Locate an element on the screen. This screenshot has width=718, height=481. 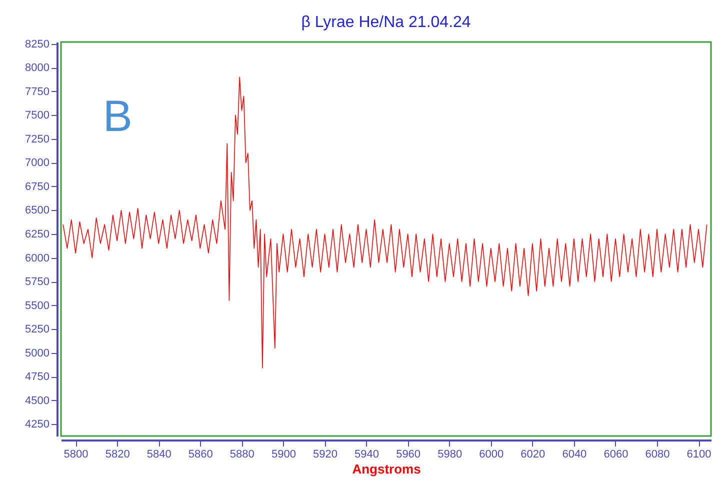
y-tick-label: 5250 is located at coordinates (37, 330).